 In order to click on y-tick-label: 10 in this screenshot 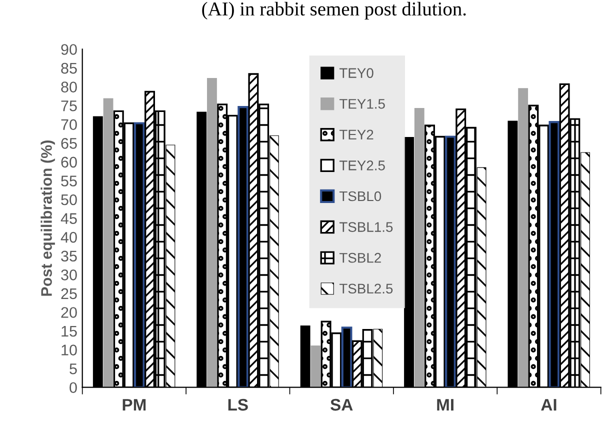, I will do `click(69, 350)`.